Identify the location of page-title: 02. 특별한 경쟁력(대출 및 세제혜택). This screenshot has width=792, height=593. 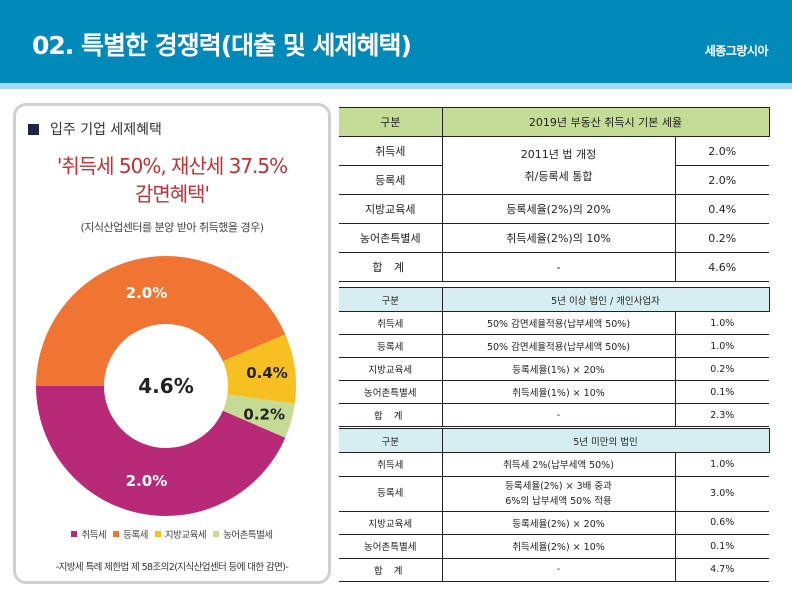
(222, 45).